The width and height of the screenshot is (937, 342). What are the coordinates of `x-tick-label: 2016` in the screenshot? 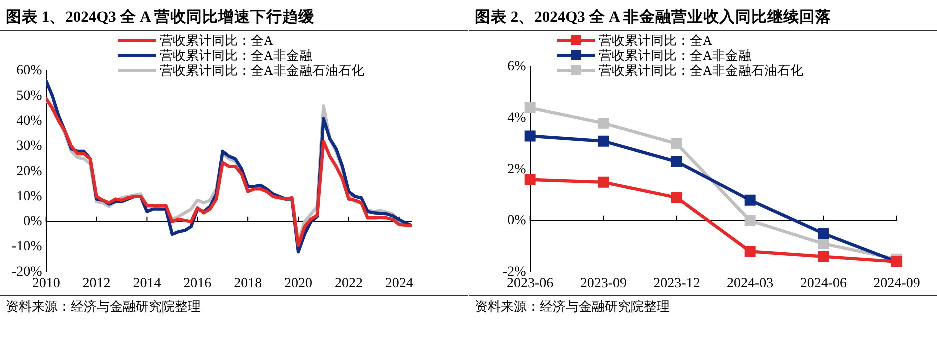 It's located at (198, 284).